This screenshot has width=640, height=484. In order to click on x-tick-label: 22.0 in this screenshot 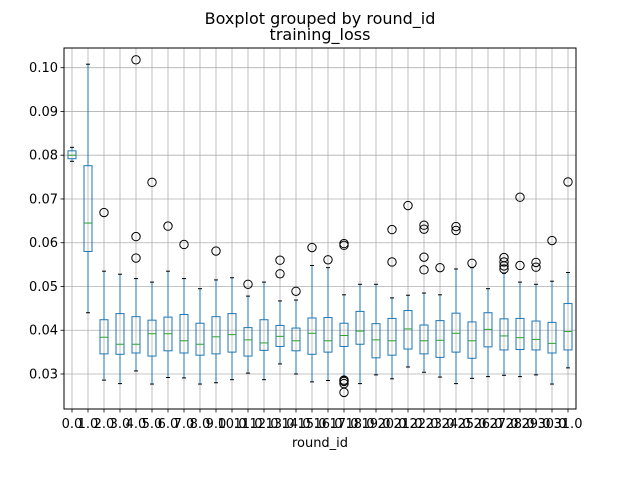, I will do `click(424, 424)`.